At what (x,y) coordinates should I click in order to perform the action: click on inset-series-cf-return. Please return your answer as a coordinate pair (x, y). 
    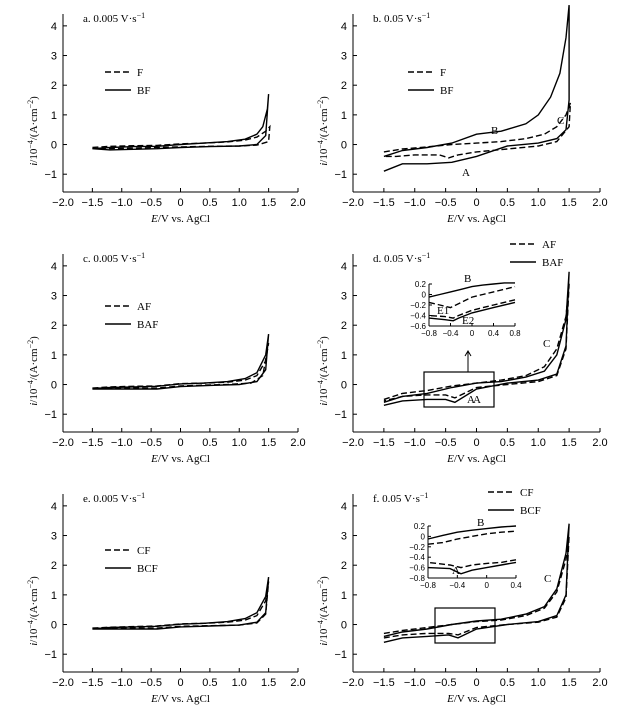
    Looking at the image, I should click on (472, 564).